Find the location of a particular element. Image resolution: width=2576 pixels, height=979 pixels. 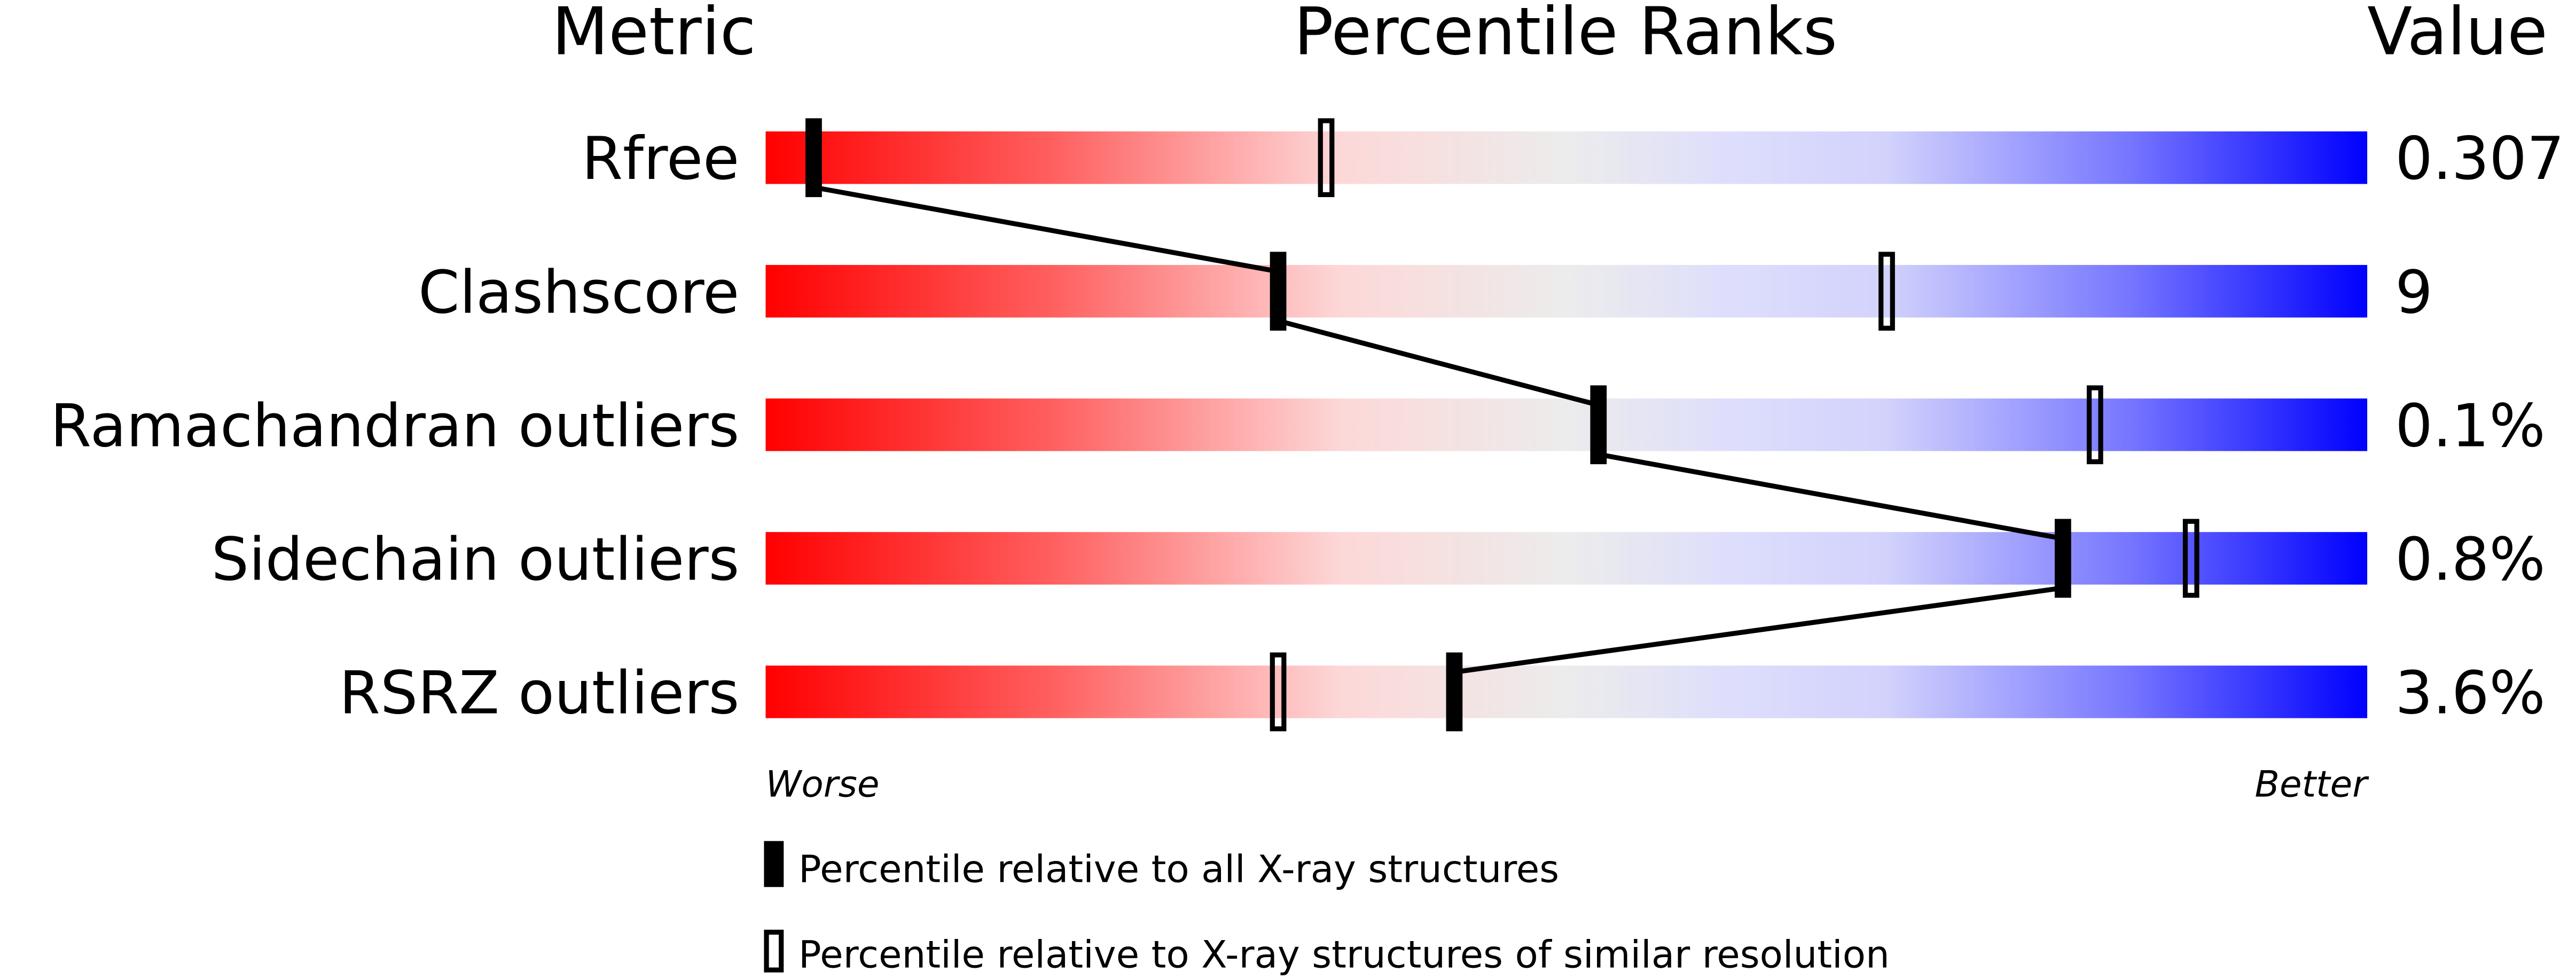

metric-label: Sidechain outliers is located at coordinates (476, 559).